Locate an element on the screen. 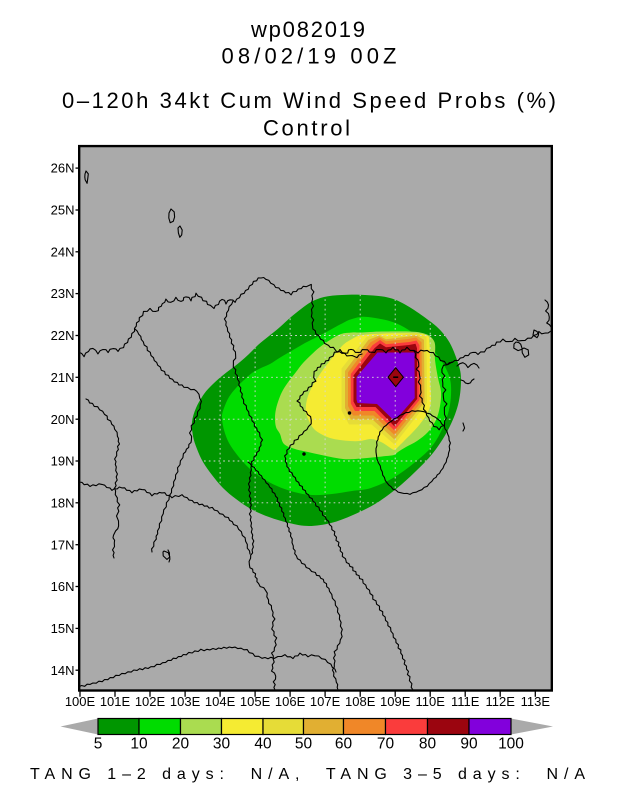  svg-text: 22N is located at coordinates (63, 335).